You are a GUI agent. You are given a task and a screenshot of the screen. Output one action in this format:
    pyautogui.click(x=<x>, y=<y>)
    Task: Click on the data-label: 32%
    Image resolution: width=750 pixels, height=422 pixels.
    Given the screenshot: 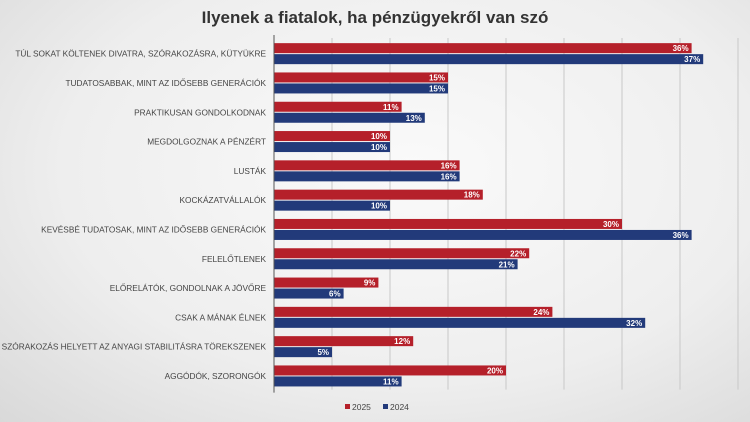 What is the action you would take?
    pyautogui.click(x=634, y=323)
    